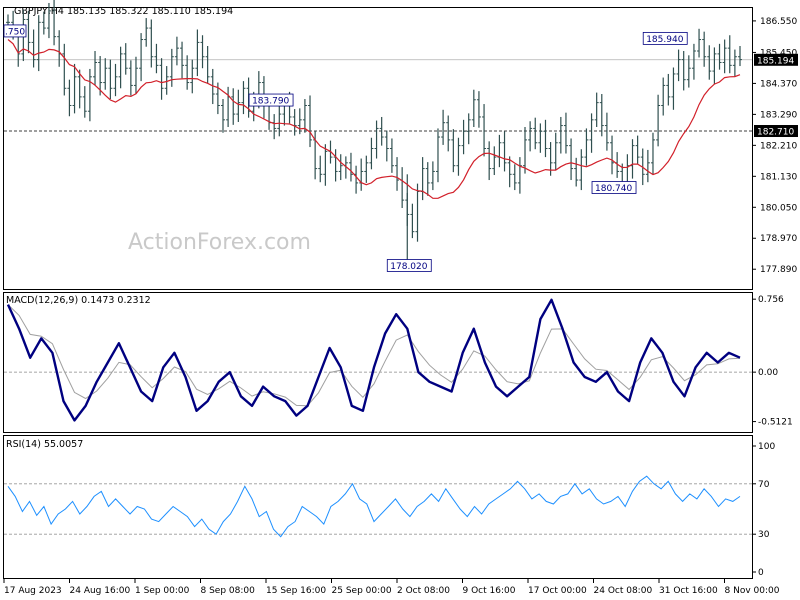  What do you see at coordinates (766, 447) in the screenshot?
I see `rsi-ytick-label: 100` at bounding box center [766, 447].